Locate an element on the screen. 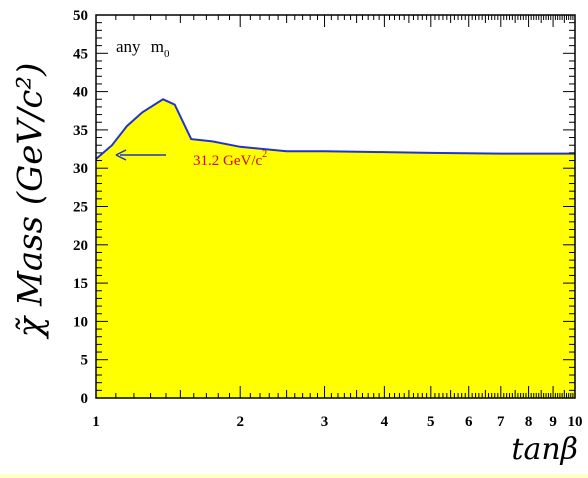  annotations: any m0 31.2 GeV/c2 is located at coordinates (191, 103).